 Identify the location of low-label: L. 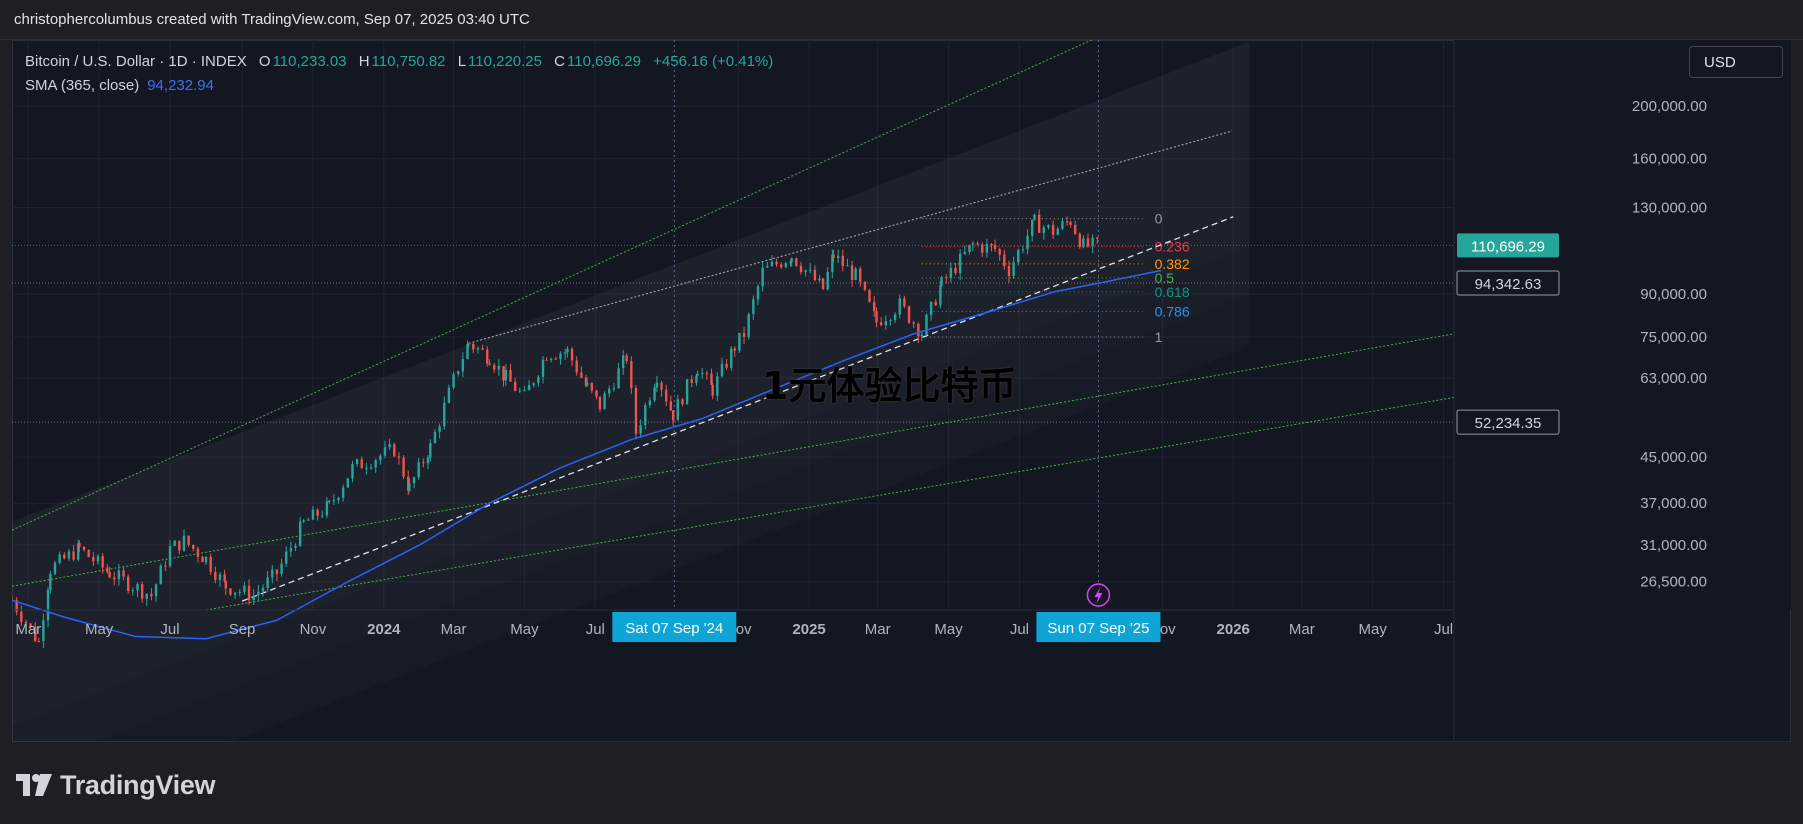
(462, 61).